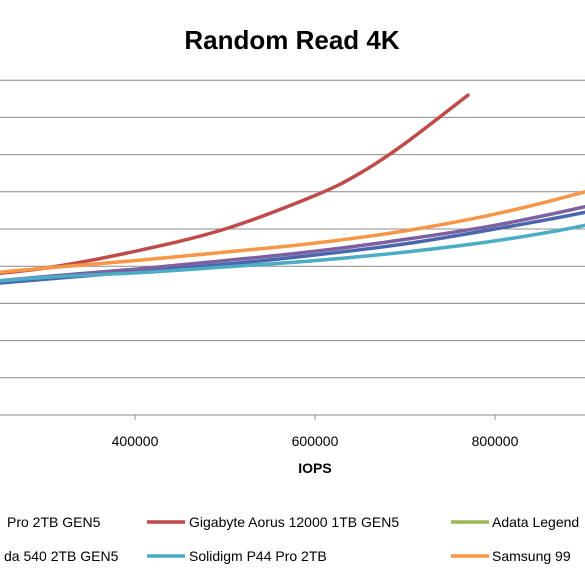 Image resolution: width=585 pixels, height=585 pixels. What do you see at coordinates (291, 40) in the screenshot?
I see `chart-title: Random Read 4K` at bounding box center [291, 40].